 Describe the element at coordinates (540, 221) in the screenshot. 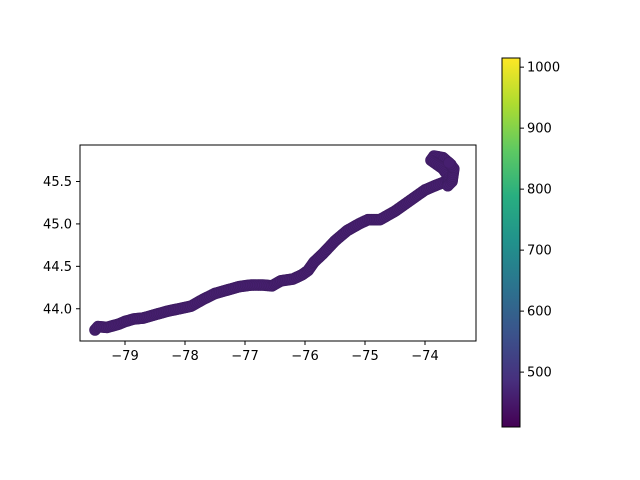

I see `colorbar-ticks: 500 600 700 800 900 1000` at that location.